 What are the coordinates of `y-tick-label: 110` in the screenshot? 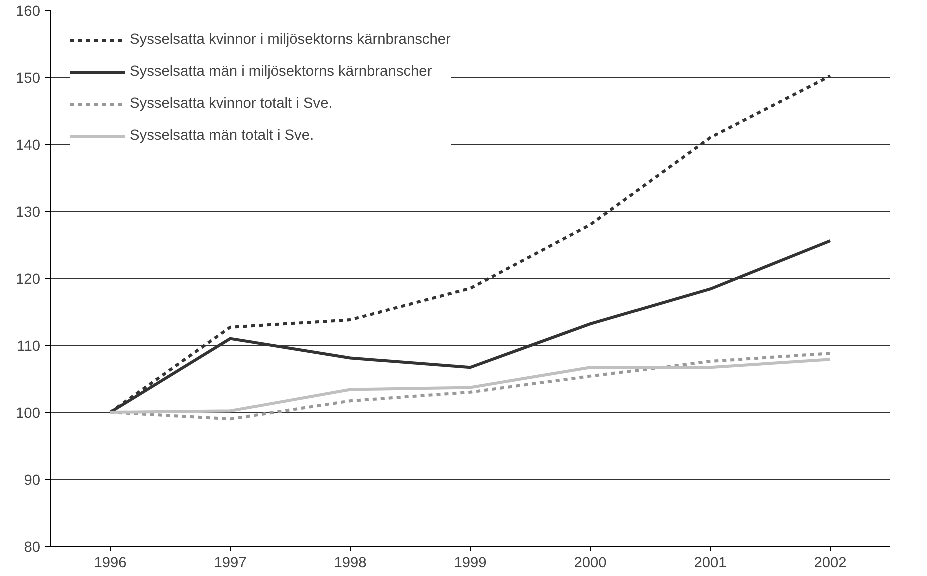 It's located at (29, 347).